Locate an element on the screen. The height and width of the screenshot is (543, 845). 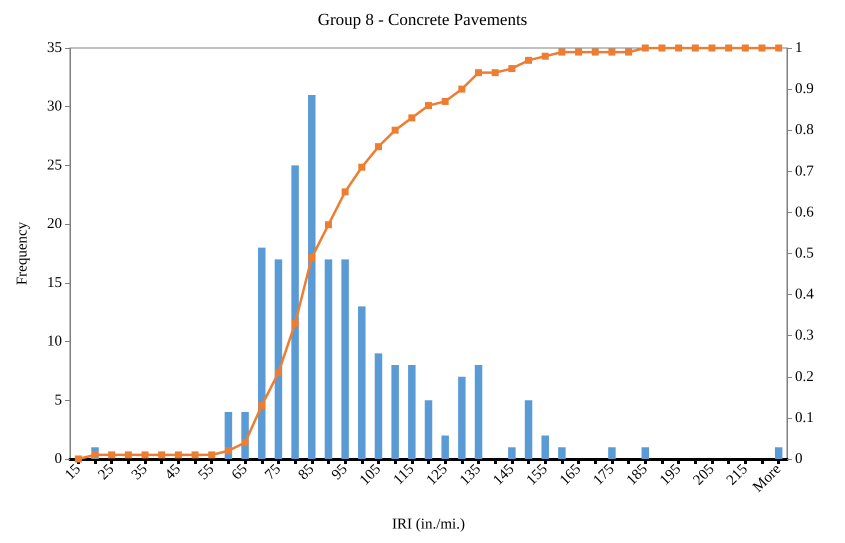
x-tick-label: 55 is located at coordinates (206, 472).